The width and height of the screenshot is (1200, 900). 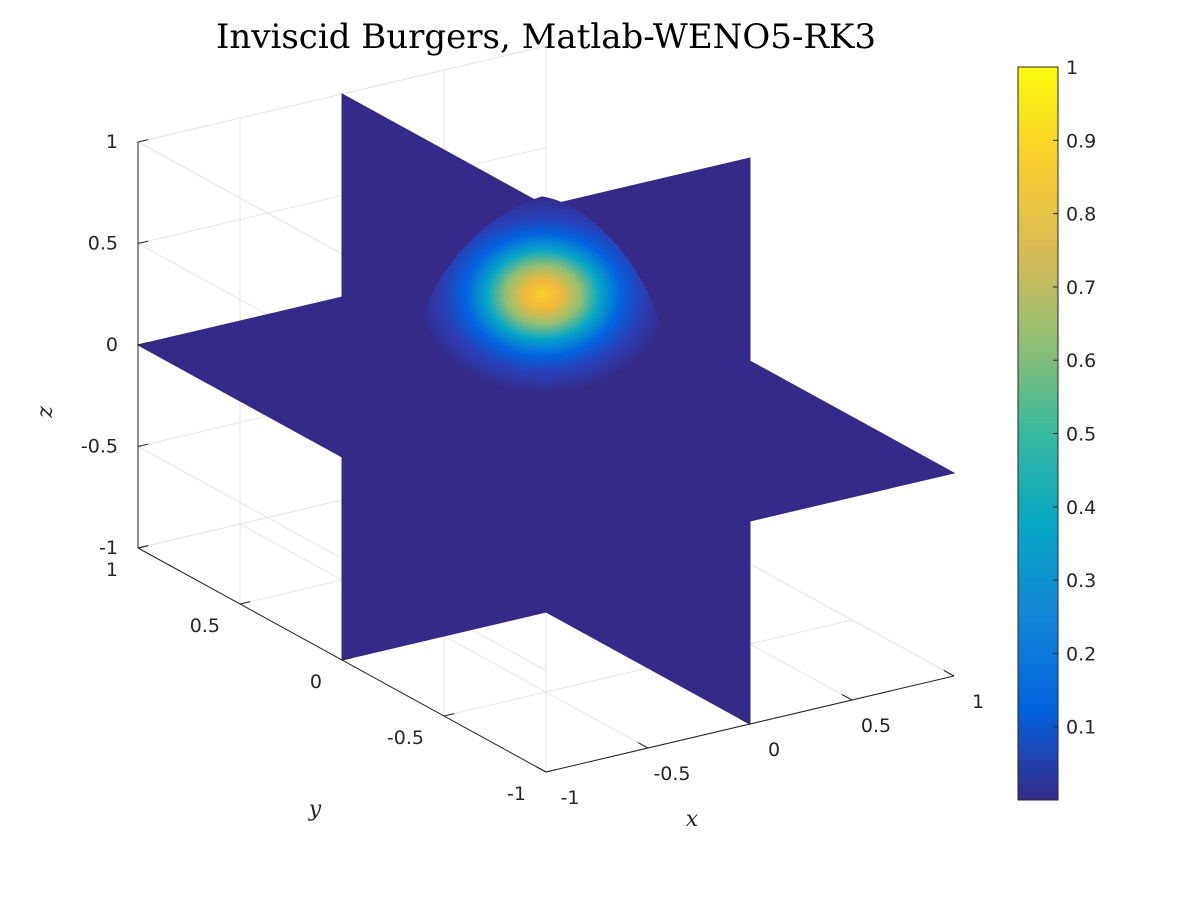 What do you see at coordinates (103, 244) in the screenshot?
I see `z-tick-label: 0.5` at bounding box center [103, 244].